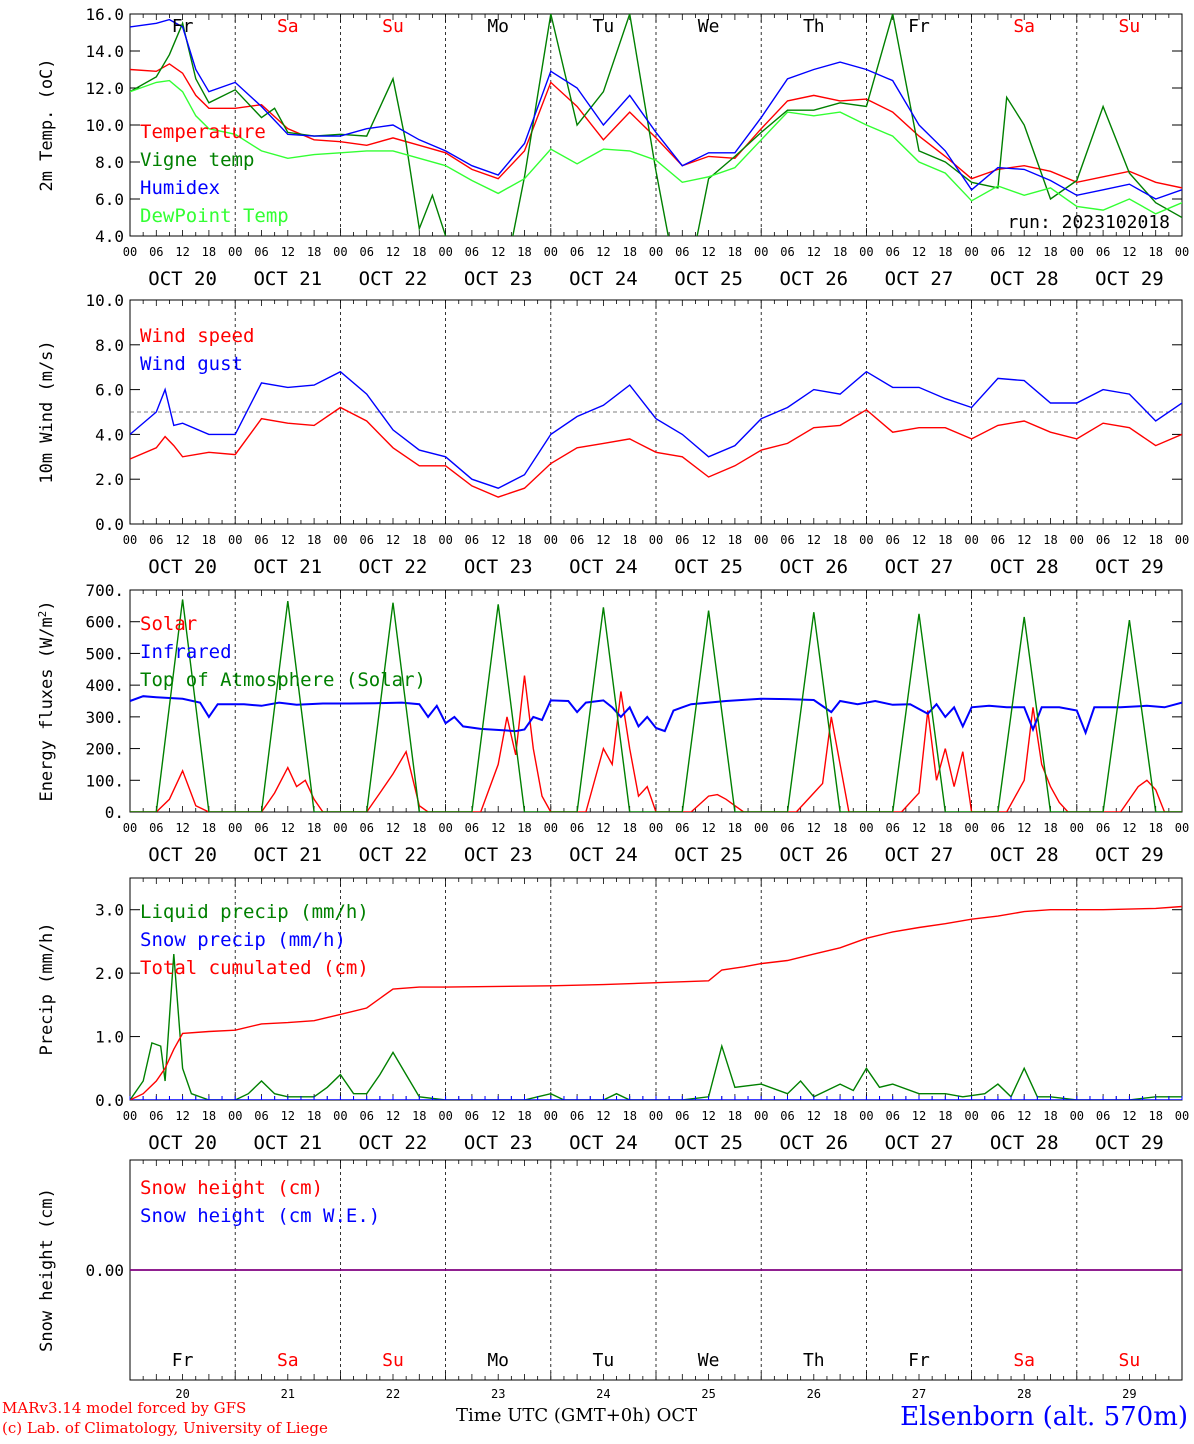 This screenshot has width=1194, height=1444. Describe the element at coordinates (656, 452) in the screenshot. I see `wind-series-0-line` at that location.